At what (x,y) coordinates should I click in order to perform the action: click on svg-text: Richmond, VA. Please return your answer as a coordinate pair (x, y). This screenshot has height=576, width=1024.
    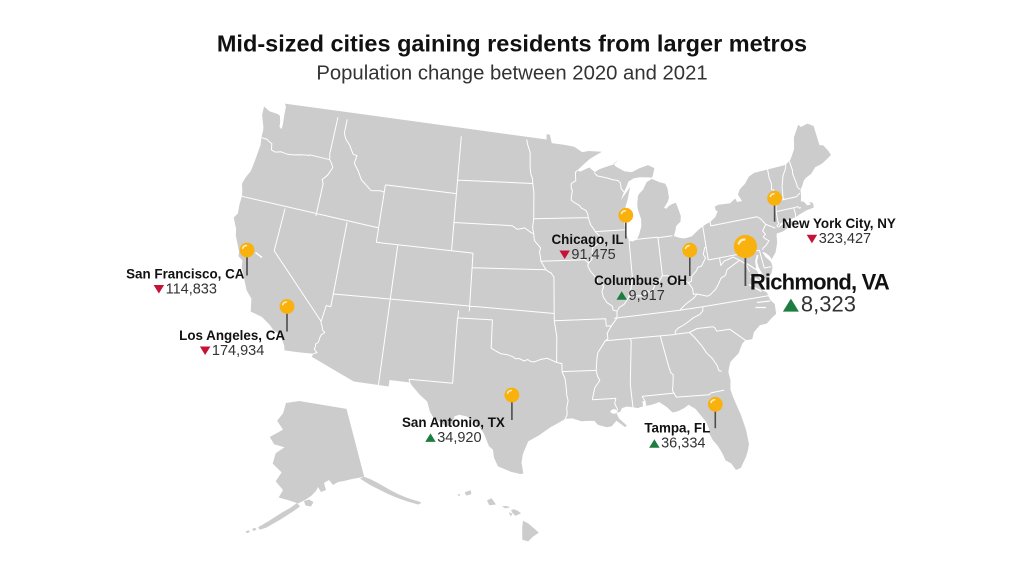
    Looking at the image, I should click on (820, 281).